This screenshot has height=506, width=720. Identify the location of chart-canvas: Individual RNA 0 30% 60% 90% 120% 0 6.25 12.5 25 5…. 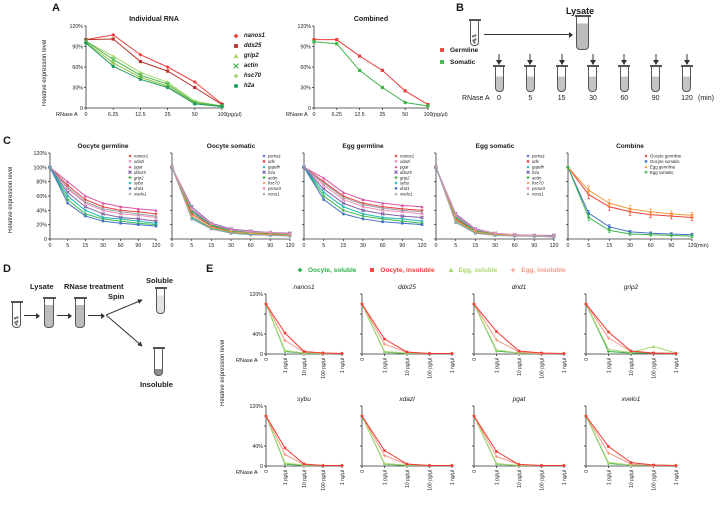
(149, 67).